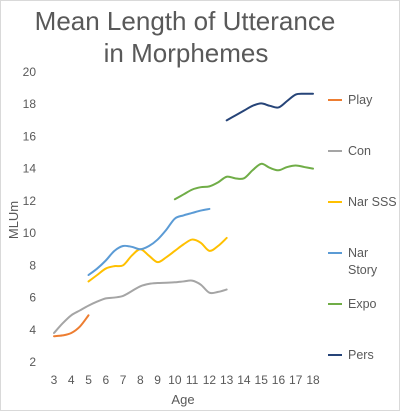 This screenshot has width=400, height=411. I want to click on x-tick-label: 13, so click(227, 380).